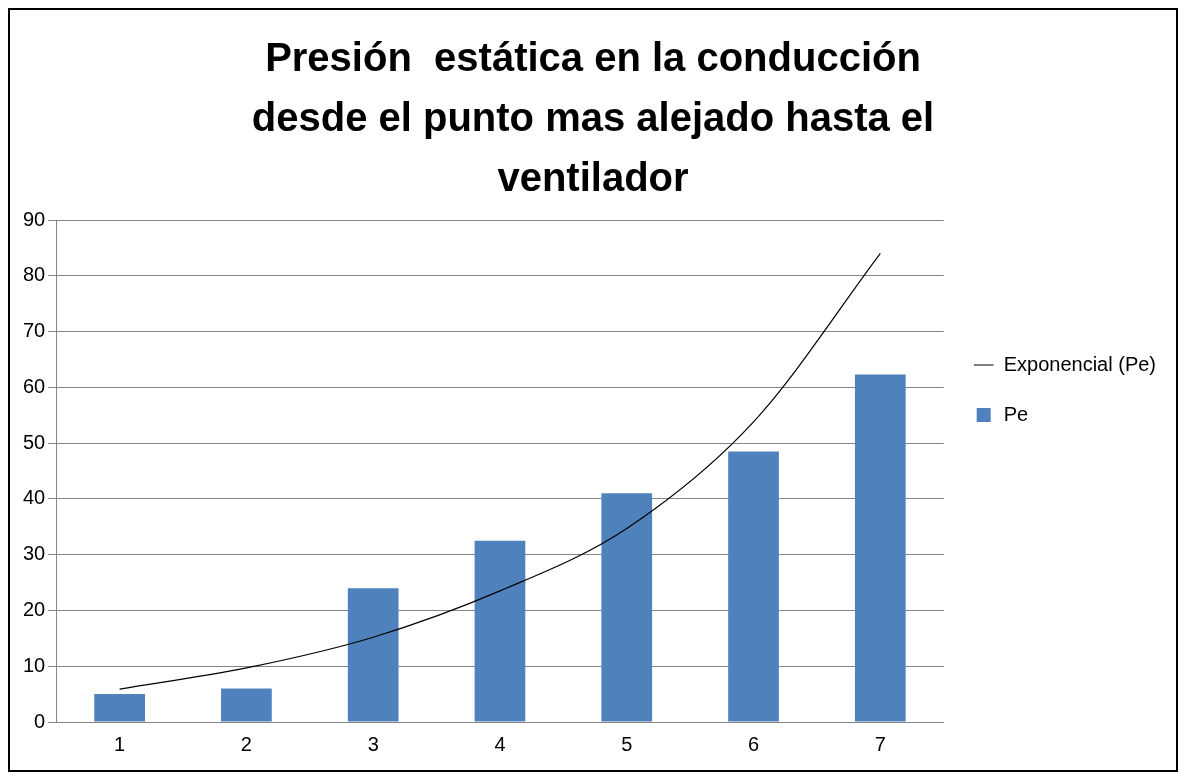 The height and width of the screenshot is (780, 1186). Describe the element at coordinates (1016, 413) in the screenshot. I see `legend-label: Pe` at that location.